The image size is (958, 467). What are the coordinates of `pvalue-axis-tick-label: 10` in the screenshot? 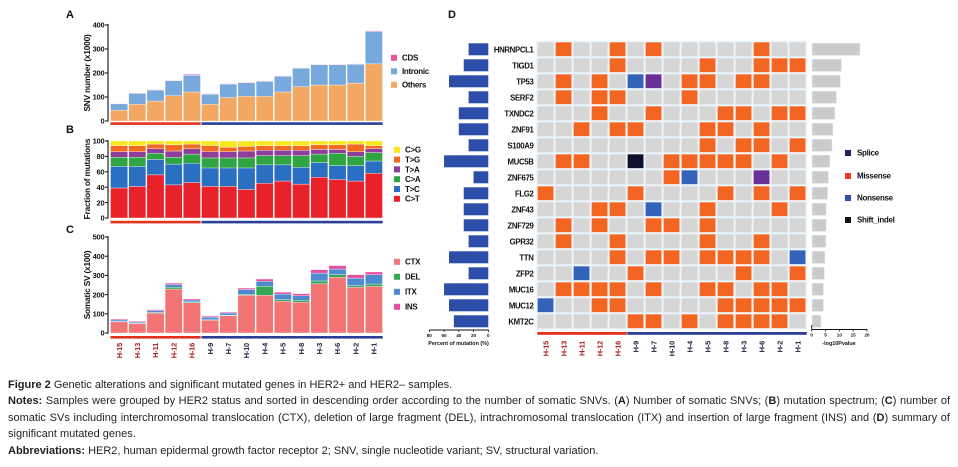 It's located at (840, 335).